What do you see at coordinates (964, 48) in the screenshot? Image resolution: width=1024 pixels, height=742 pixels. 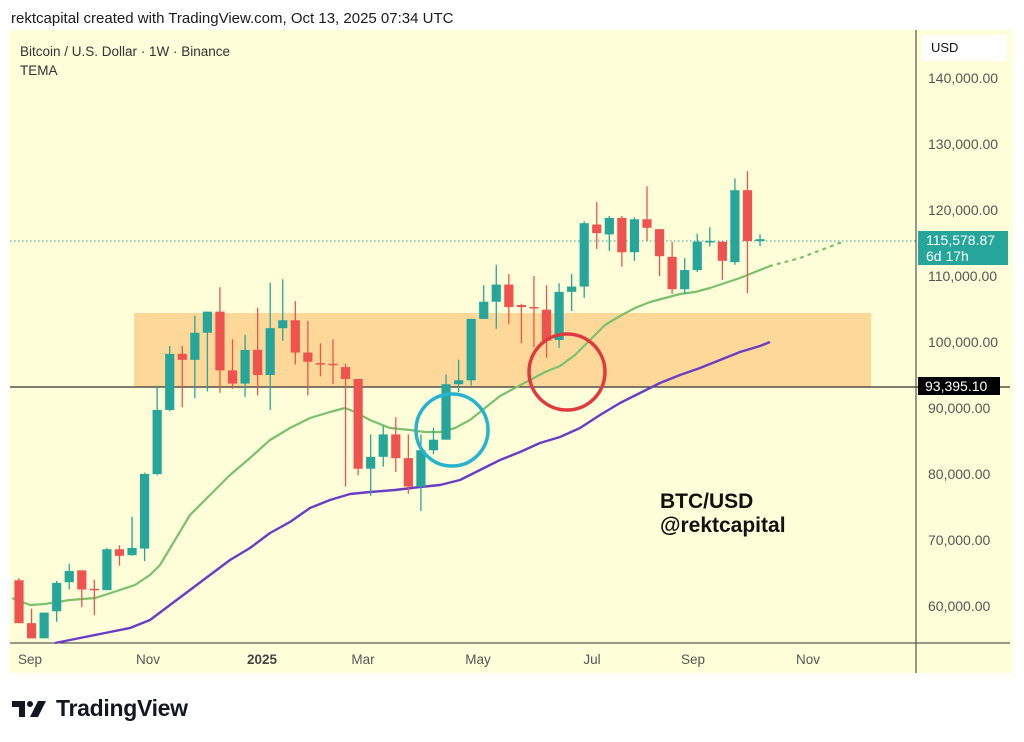 I see `currency-button: USD` at bounding box center [964, 48].